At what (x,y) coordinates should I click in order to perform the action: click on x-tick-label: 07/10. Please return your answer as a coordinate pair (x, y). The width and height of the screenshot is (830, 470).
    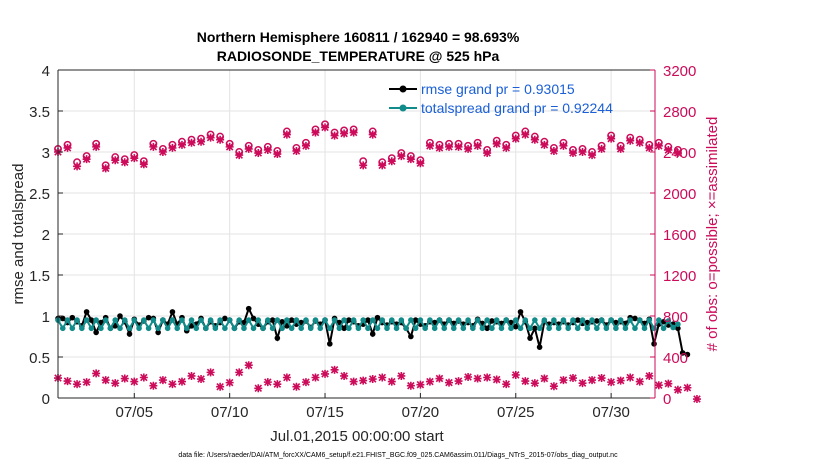
    Looking at the image, I should click on (230, 412).